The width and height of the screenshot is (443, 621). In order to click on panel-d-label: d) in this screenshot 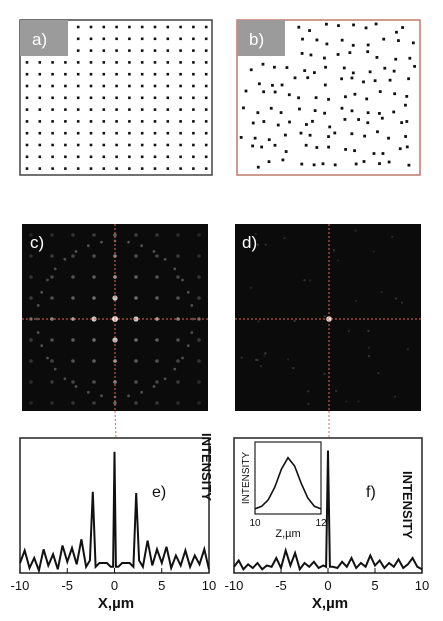, I will do `click(249, 242)`.